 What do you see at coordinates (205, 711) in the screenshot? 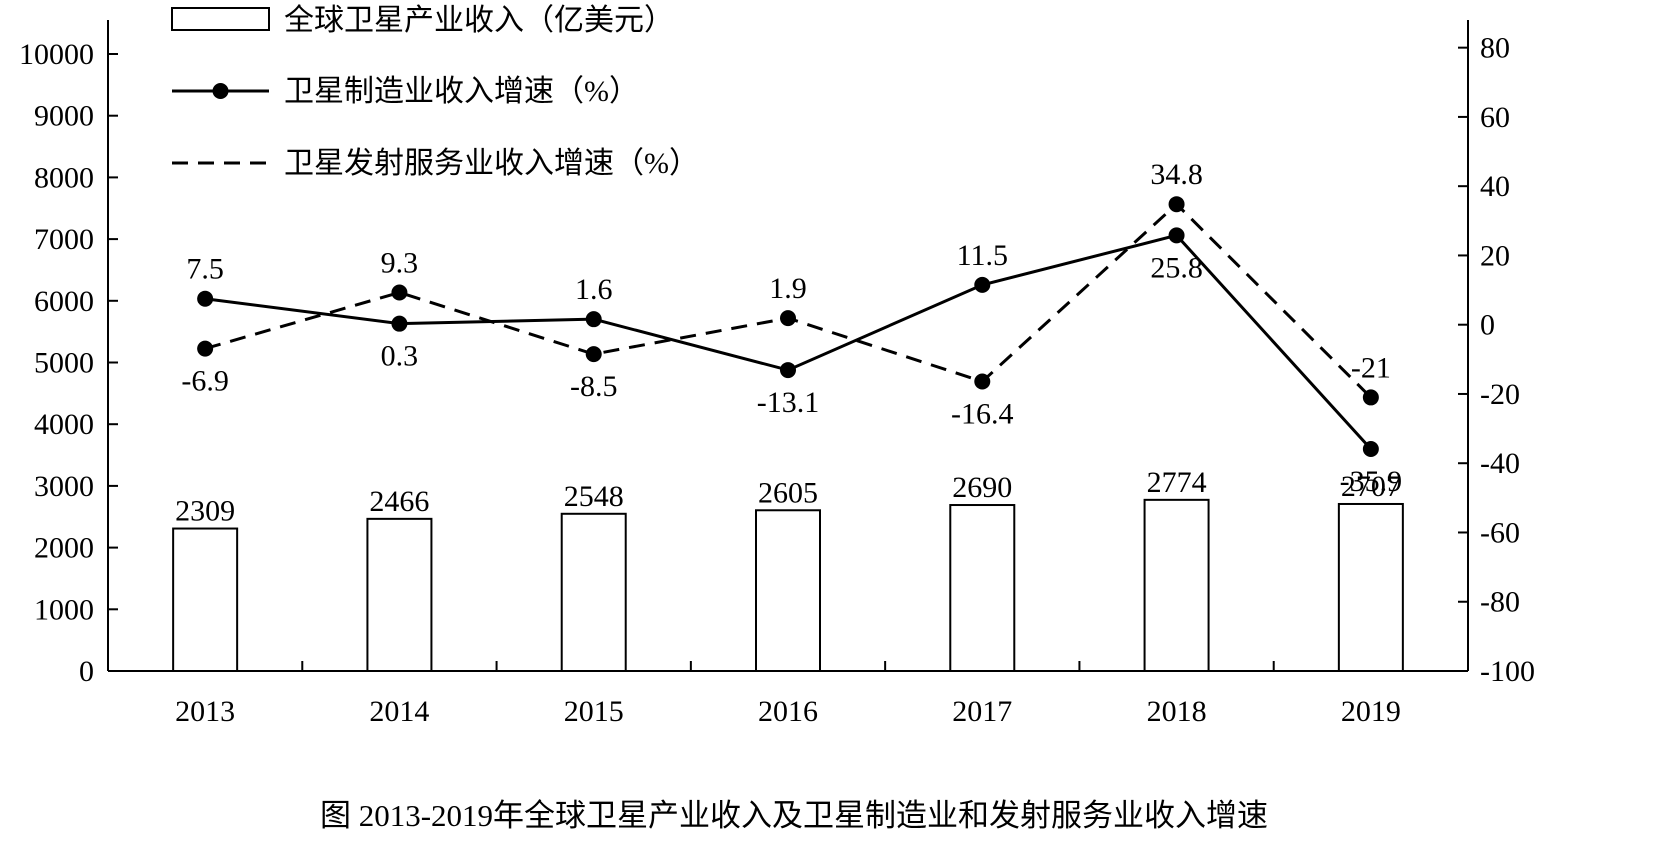
I see `x-tick-label: 2013` at bounding box center [205, 711].